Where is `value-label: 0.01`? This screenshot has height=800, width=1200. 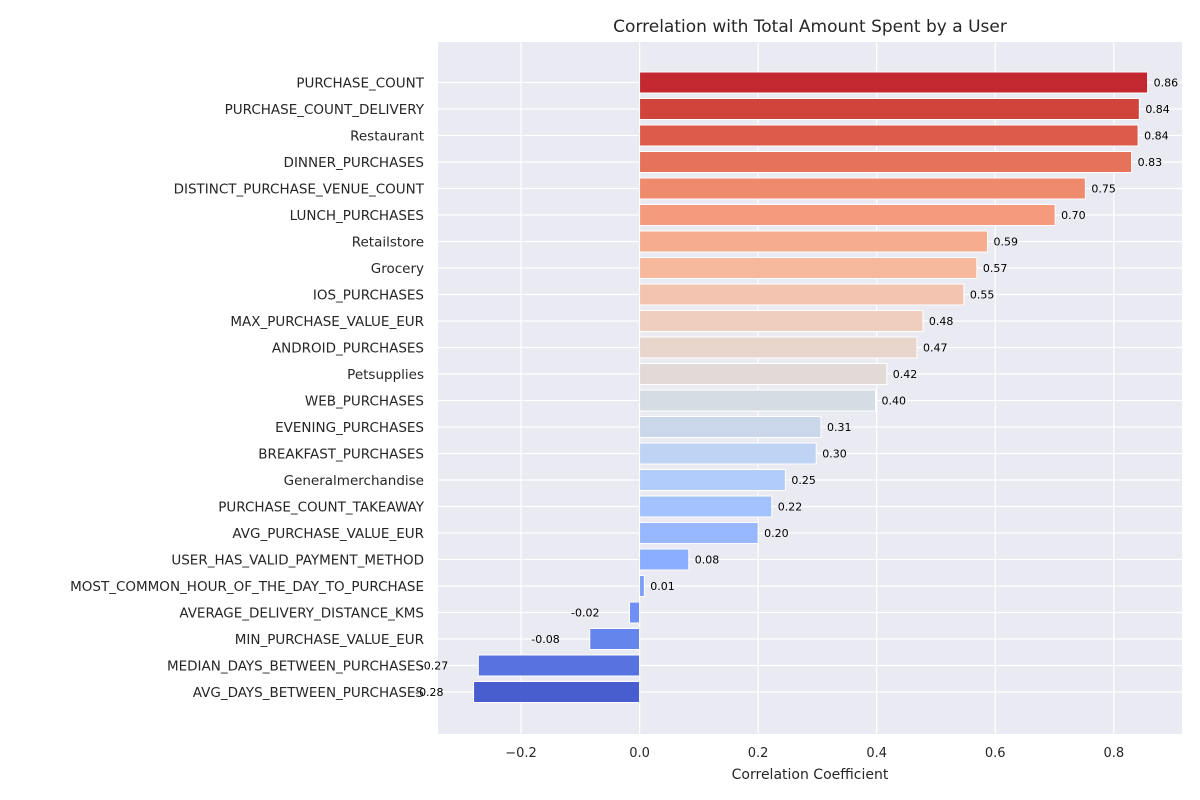 value-label: 0.01 is located at coordinates (662, 586).